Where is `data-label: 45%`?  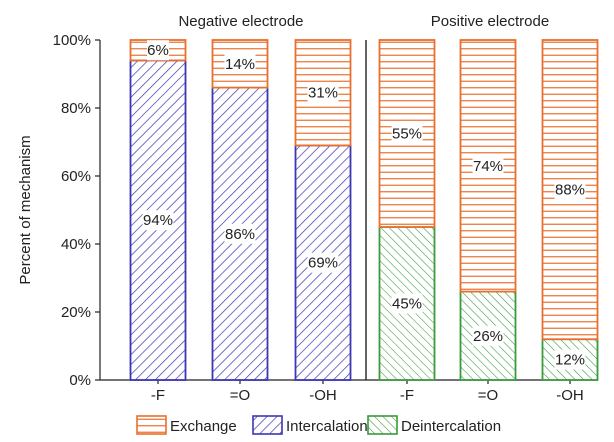
data-label: 45% is located at coordinates (407, 304).